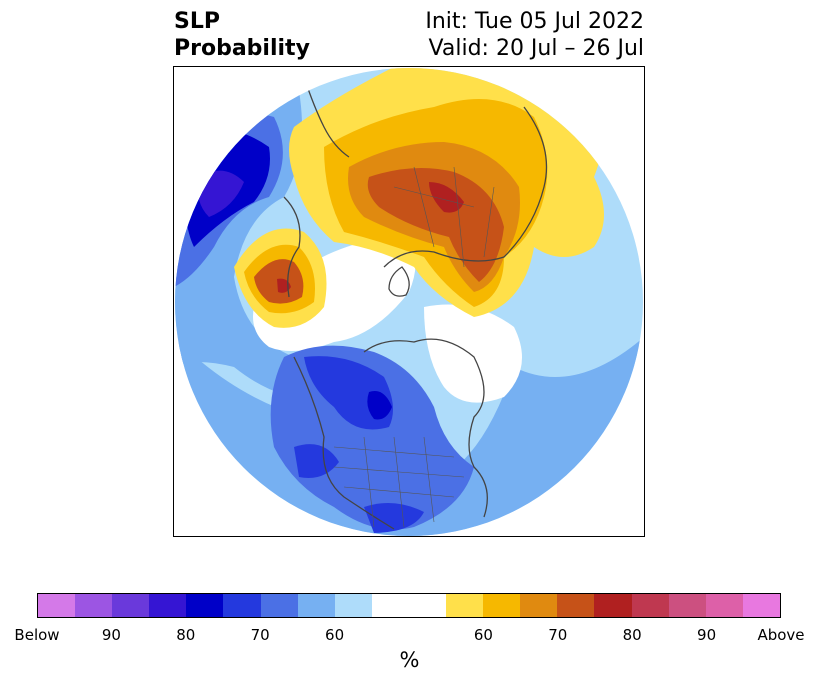  I want to click on coastline-eurasia, so click(465, 187).